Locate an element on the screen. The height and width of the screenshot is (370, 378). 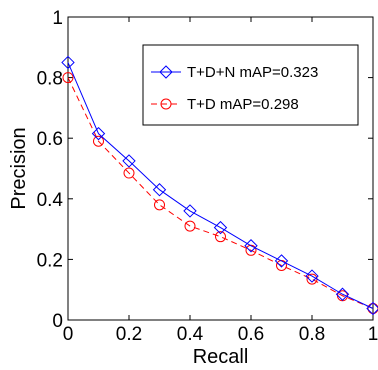
y-tick-label: 0.2 is located at coordinates (50, 260).